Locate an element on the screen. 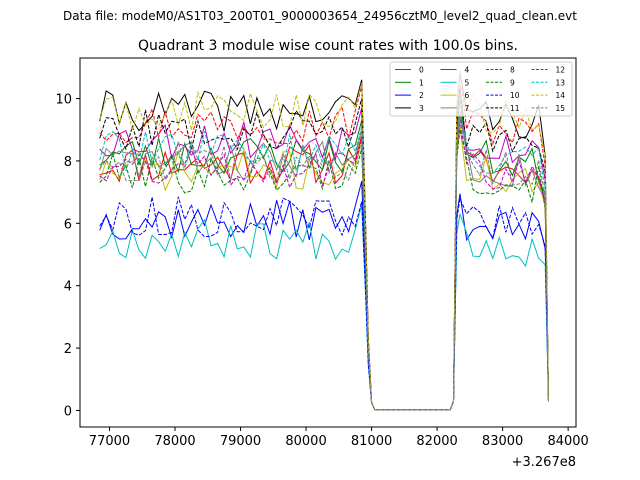 The height and width of the screenshot is (480, 640). legend-label-2: 2 is located at coordinates (421, 95).